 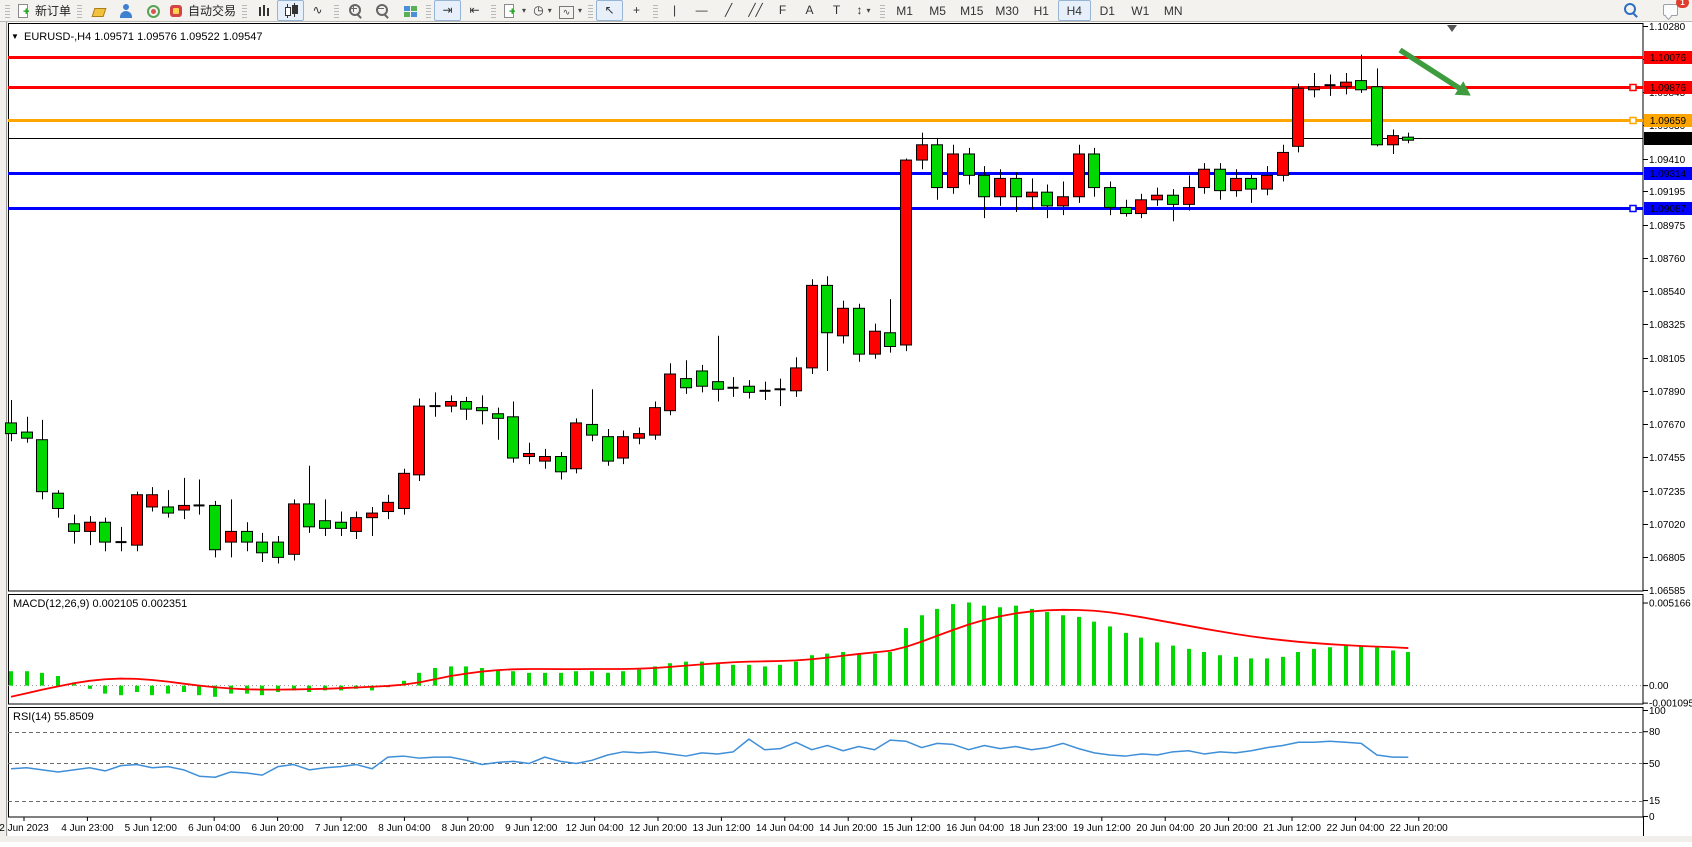 I want to click on signals-button, so click(x=152, y=10).